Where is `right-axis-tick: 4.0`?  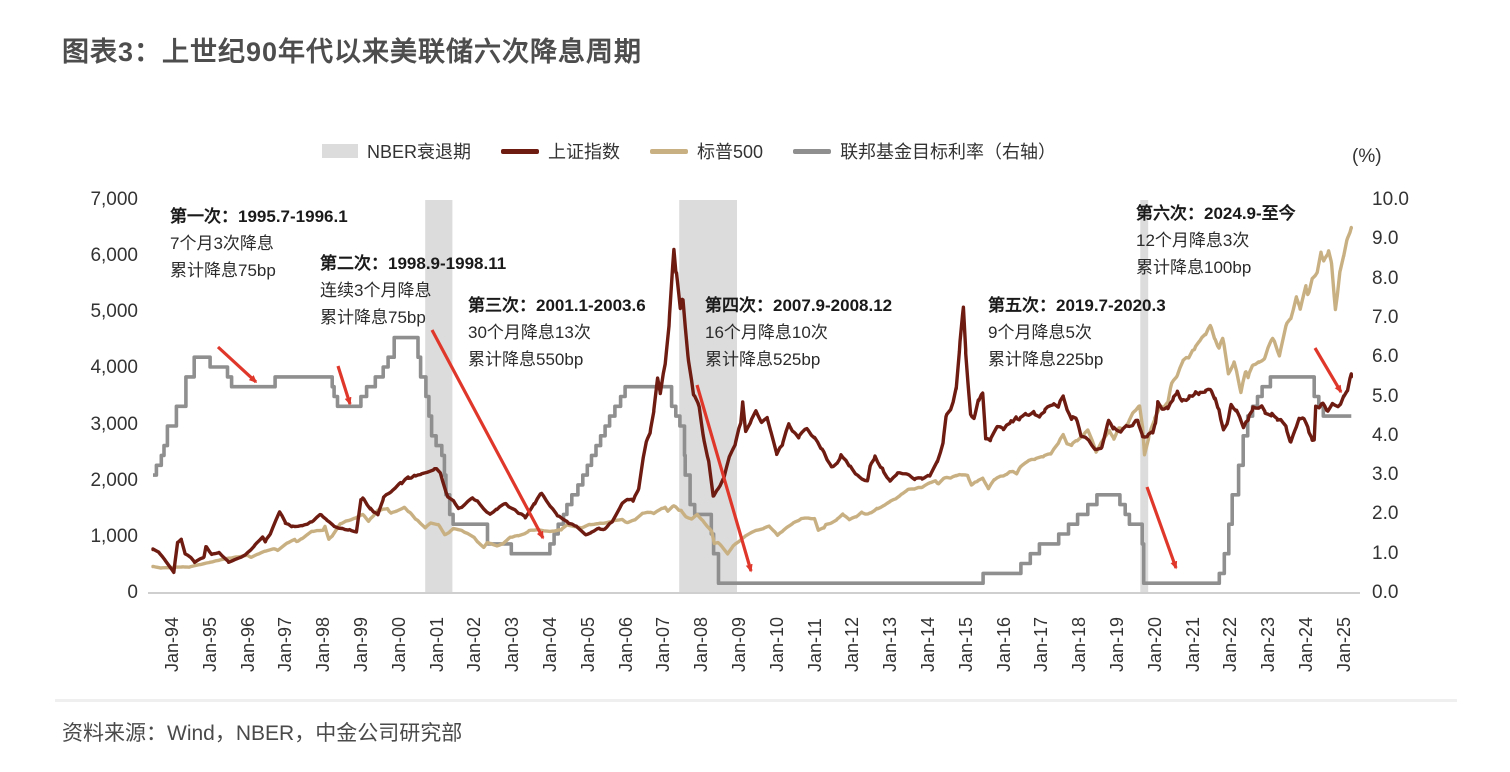 right-axis-tick: 4.0 is located at coordinates (1385, 435).